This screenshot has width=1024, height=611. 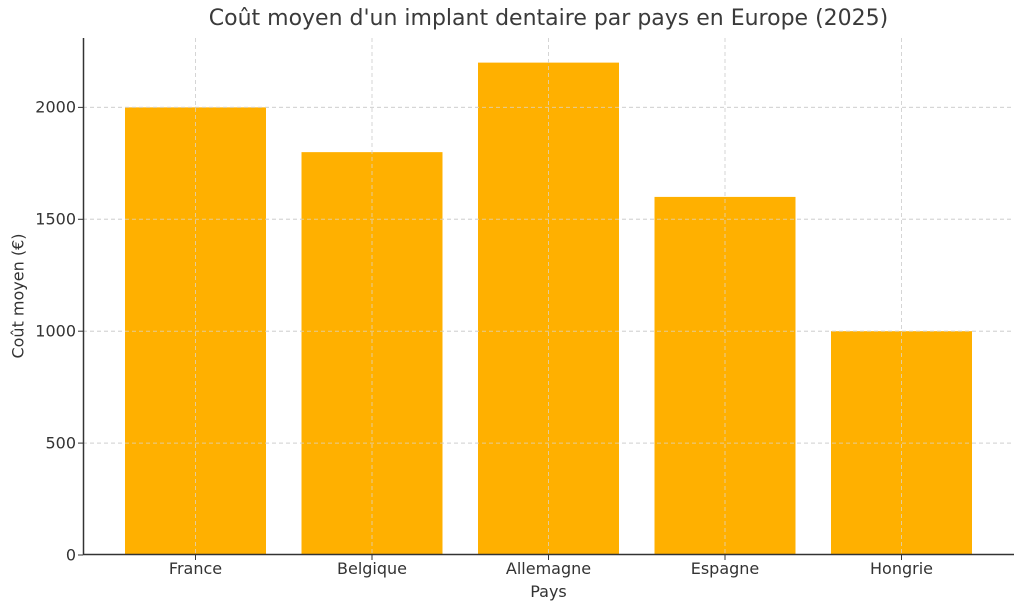 I want to click on x-tick-label: Hongrie, so click(x=901, y=568).